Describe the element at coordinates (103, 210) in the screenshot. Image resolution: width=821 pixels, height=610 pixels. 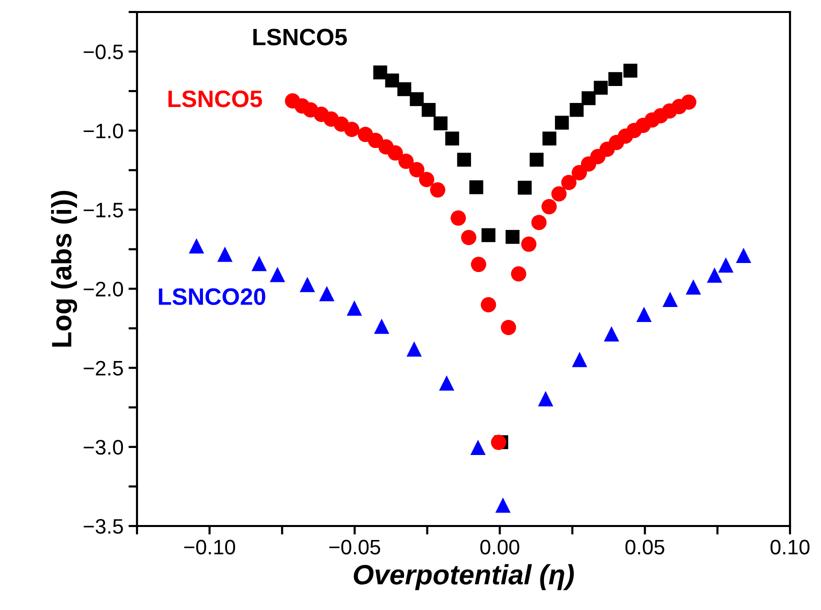
I see `y-tick-label: −1.5` at that location.